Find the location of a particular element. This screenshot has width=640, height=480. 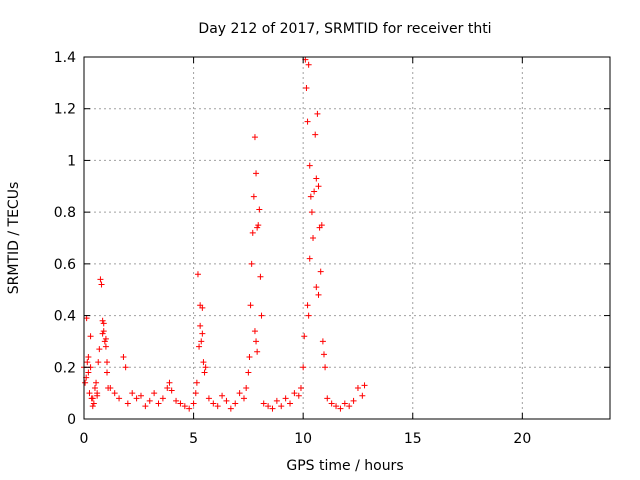

x-tick-label: 5 is located at coordinates (193, 439).